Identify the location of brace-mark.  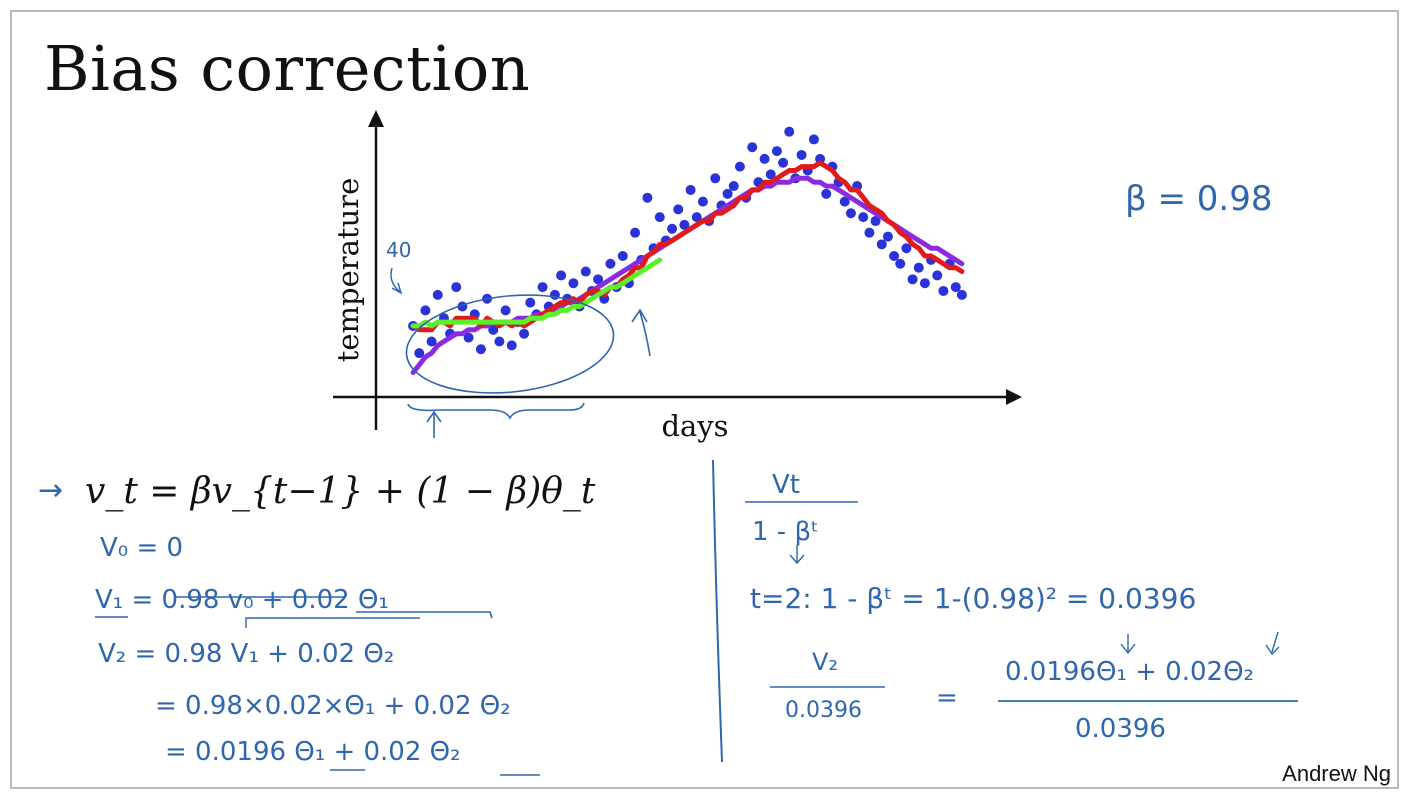
(496, 411).